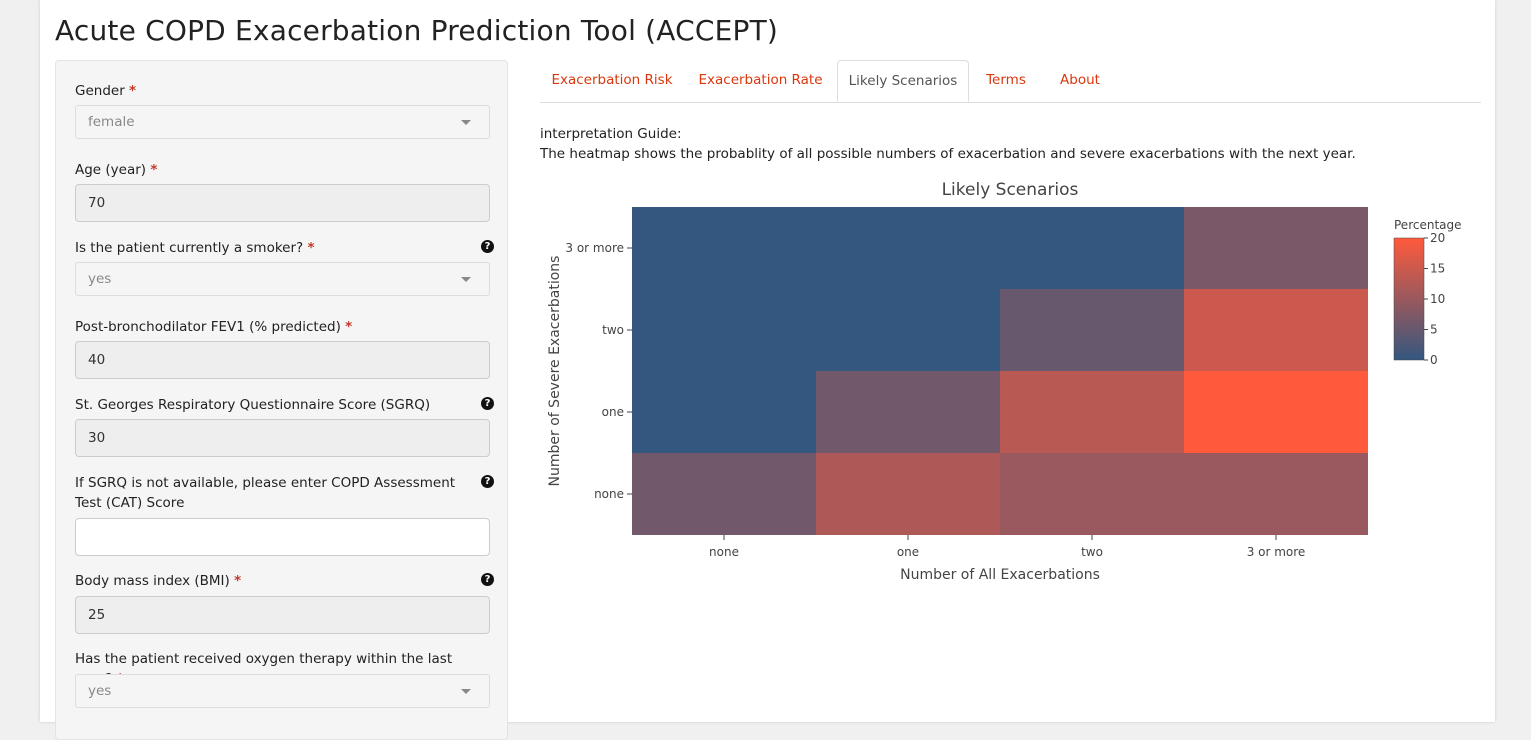  I want to click on oxygen-select: yes, so click(282, 691).